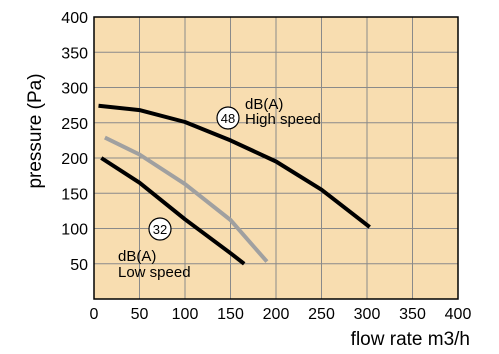  Describe the element at coordinates (74, 194) in the screenshot. I see `y-tick-label-2: 150` at that location.